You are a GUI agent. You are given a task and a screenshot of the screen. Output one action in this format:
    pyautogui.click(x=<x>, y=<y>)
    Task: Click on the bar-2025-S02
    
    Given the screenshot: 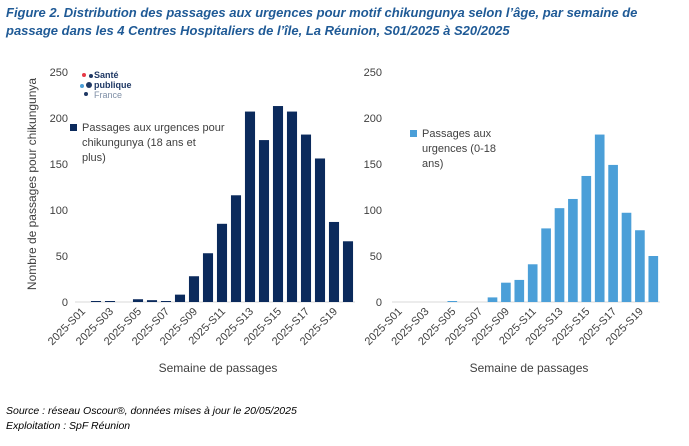 What is the action you would take?
    pyautogui.click(x=96, y=301)
    